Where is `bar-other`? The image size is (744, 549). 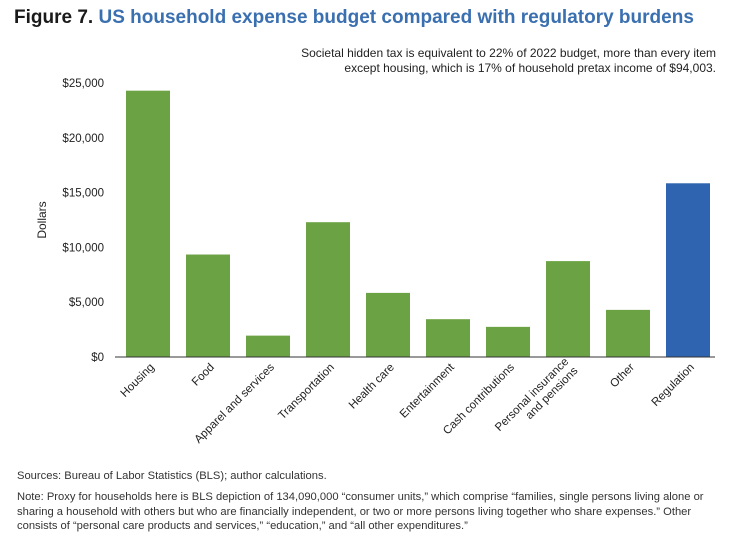
bar-other is located at coordinates (628, 333).